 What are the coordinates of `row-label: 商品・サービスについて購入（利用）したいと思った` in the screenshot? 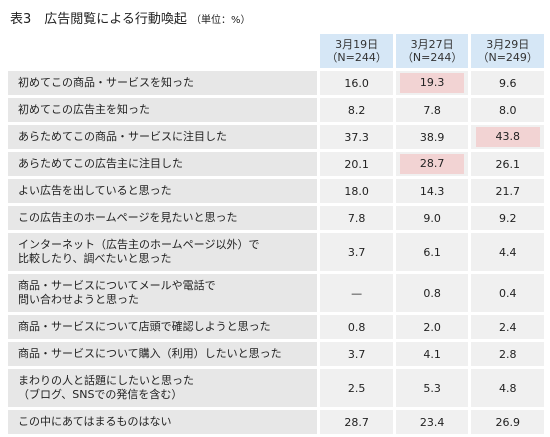 It's located at (163, 354).